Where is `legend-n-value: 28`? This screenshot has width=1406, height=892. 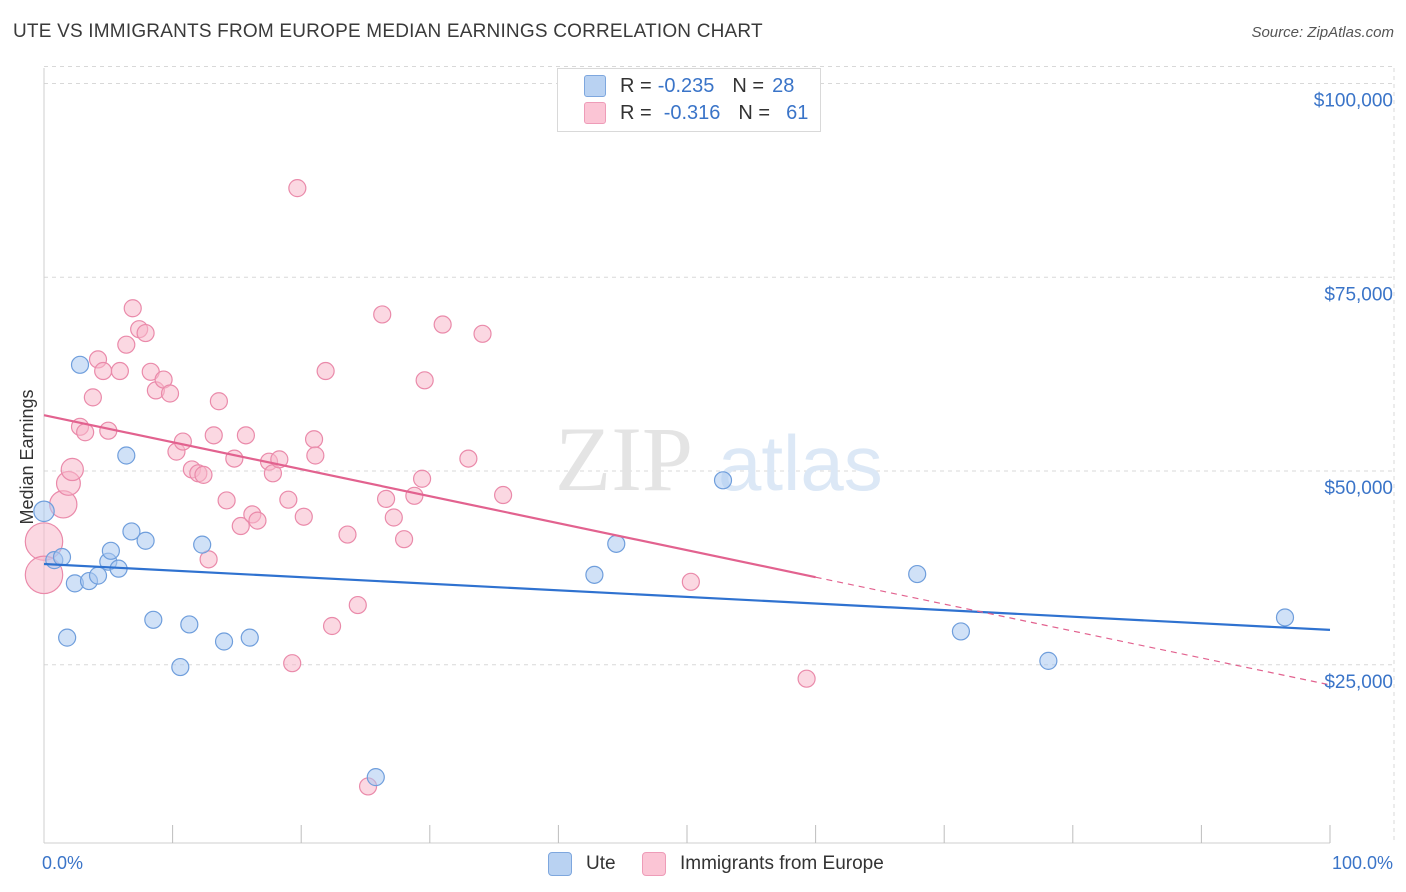
legend-n-value: 28 is located at coordinates (783, 85).